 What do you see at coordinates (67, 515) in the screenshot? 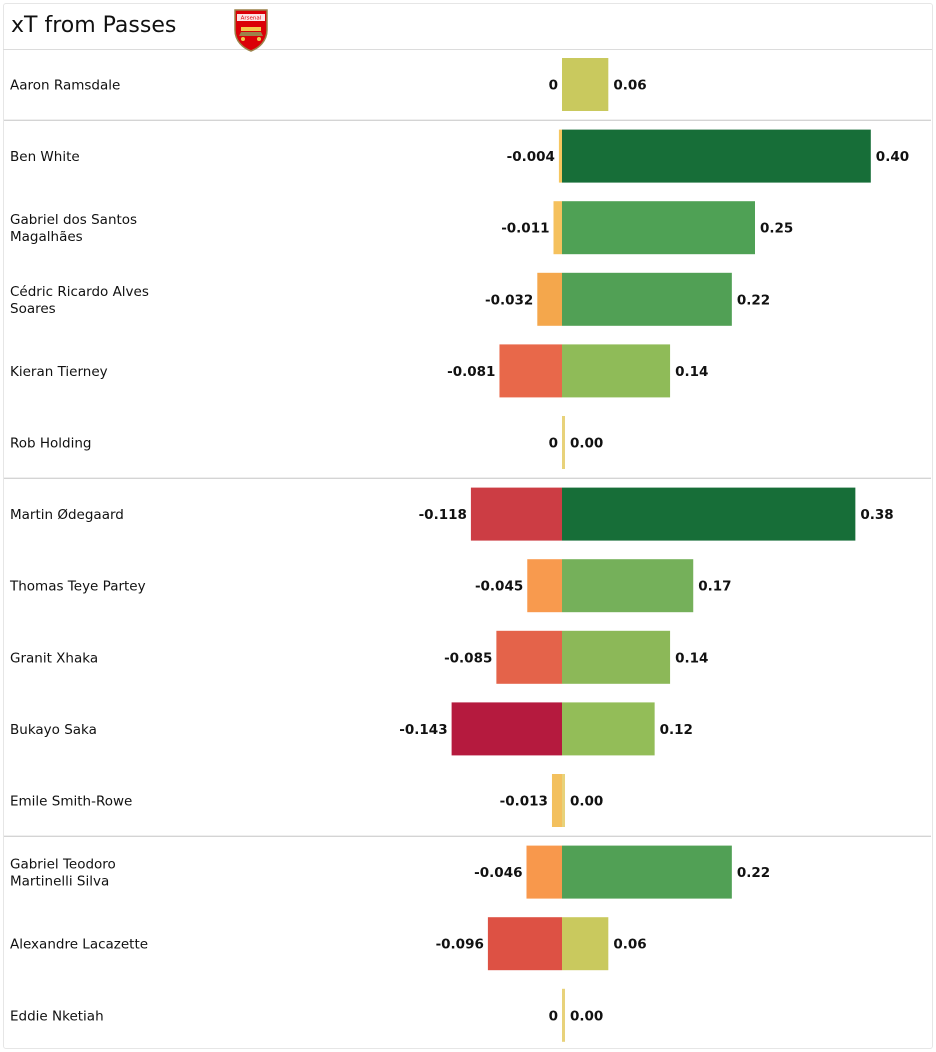
I see `player-label: Martin Ødegaard` at bounding box center [67, 515].